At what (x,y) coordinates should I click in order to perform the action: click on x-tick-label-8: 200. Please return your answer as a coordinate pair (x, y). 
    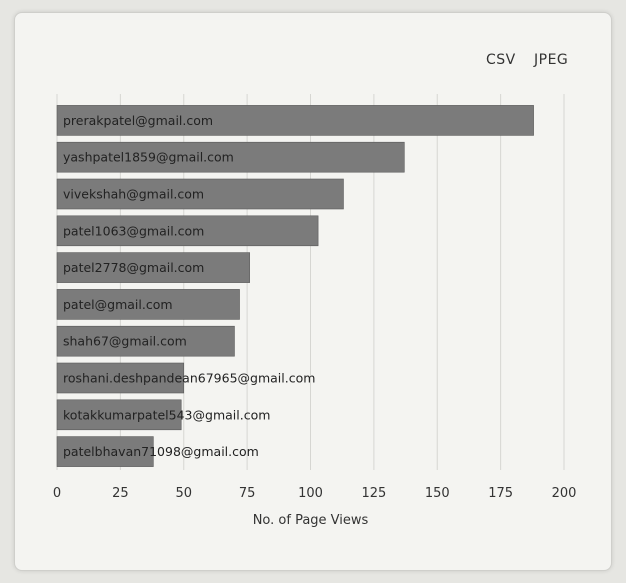
    Looking at the image, I should click on (564, 493).